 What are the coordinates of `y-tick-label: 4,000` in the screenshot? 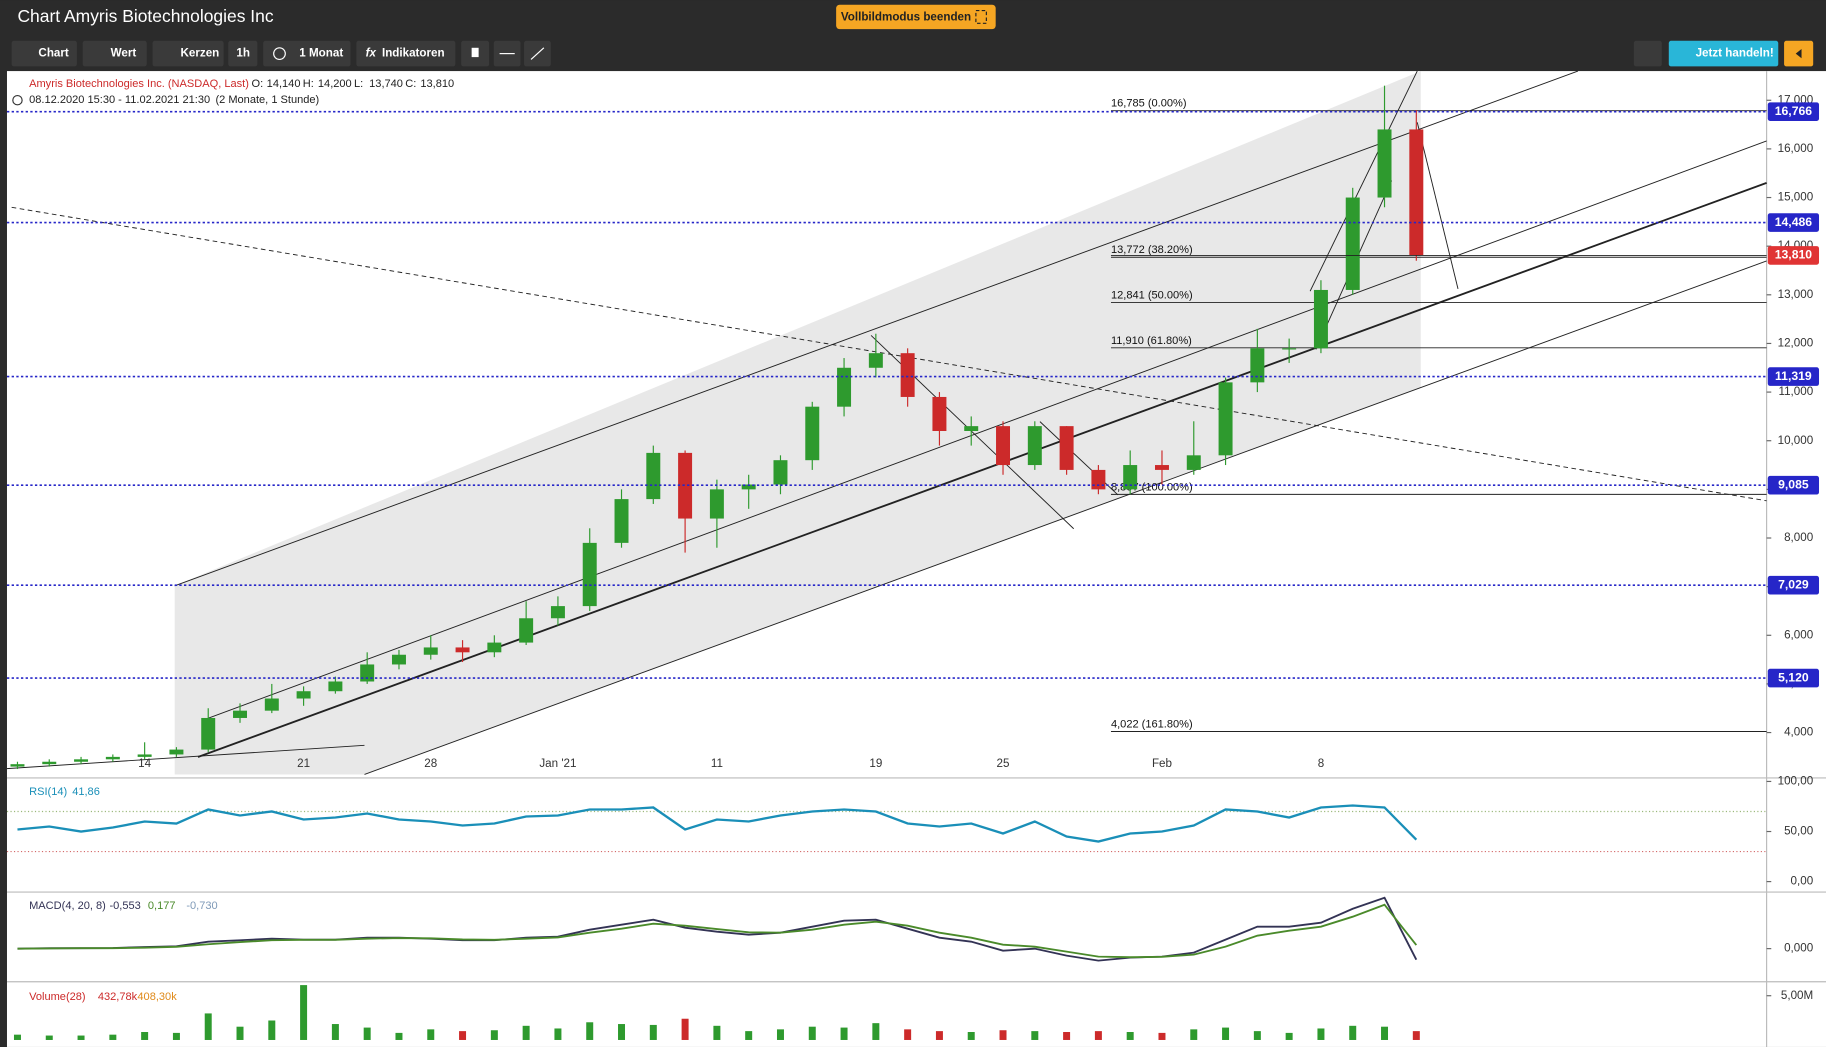 It's located at (1799, 732).